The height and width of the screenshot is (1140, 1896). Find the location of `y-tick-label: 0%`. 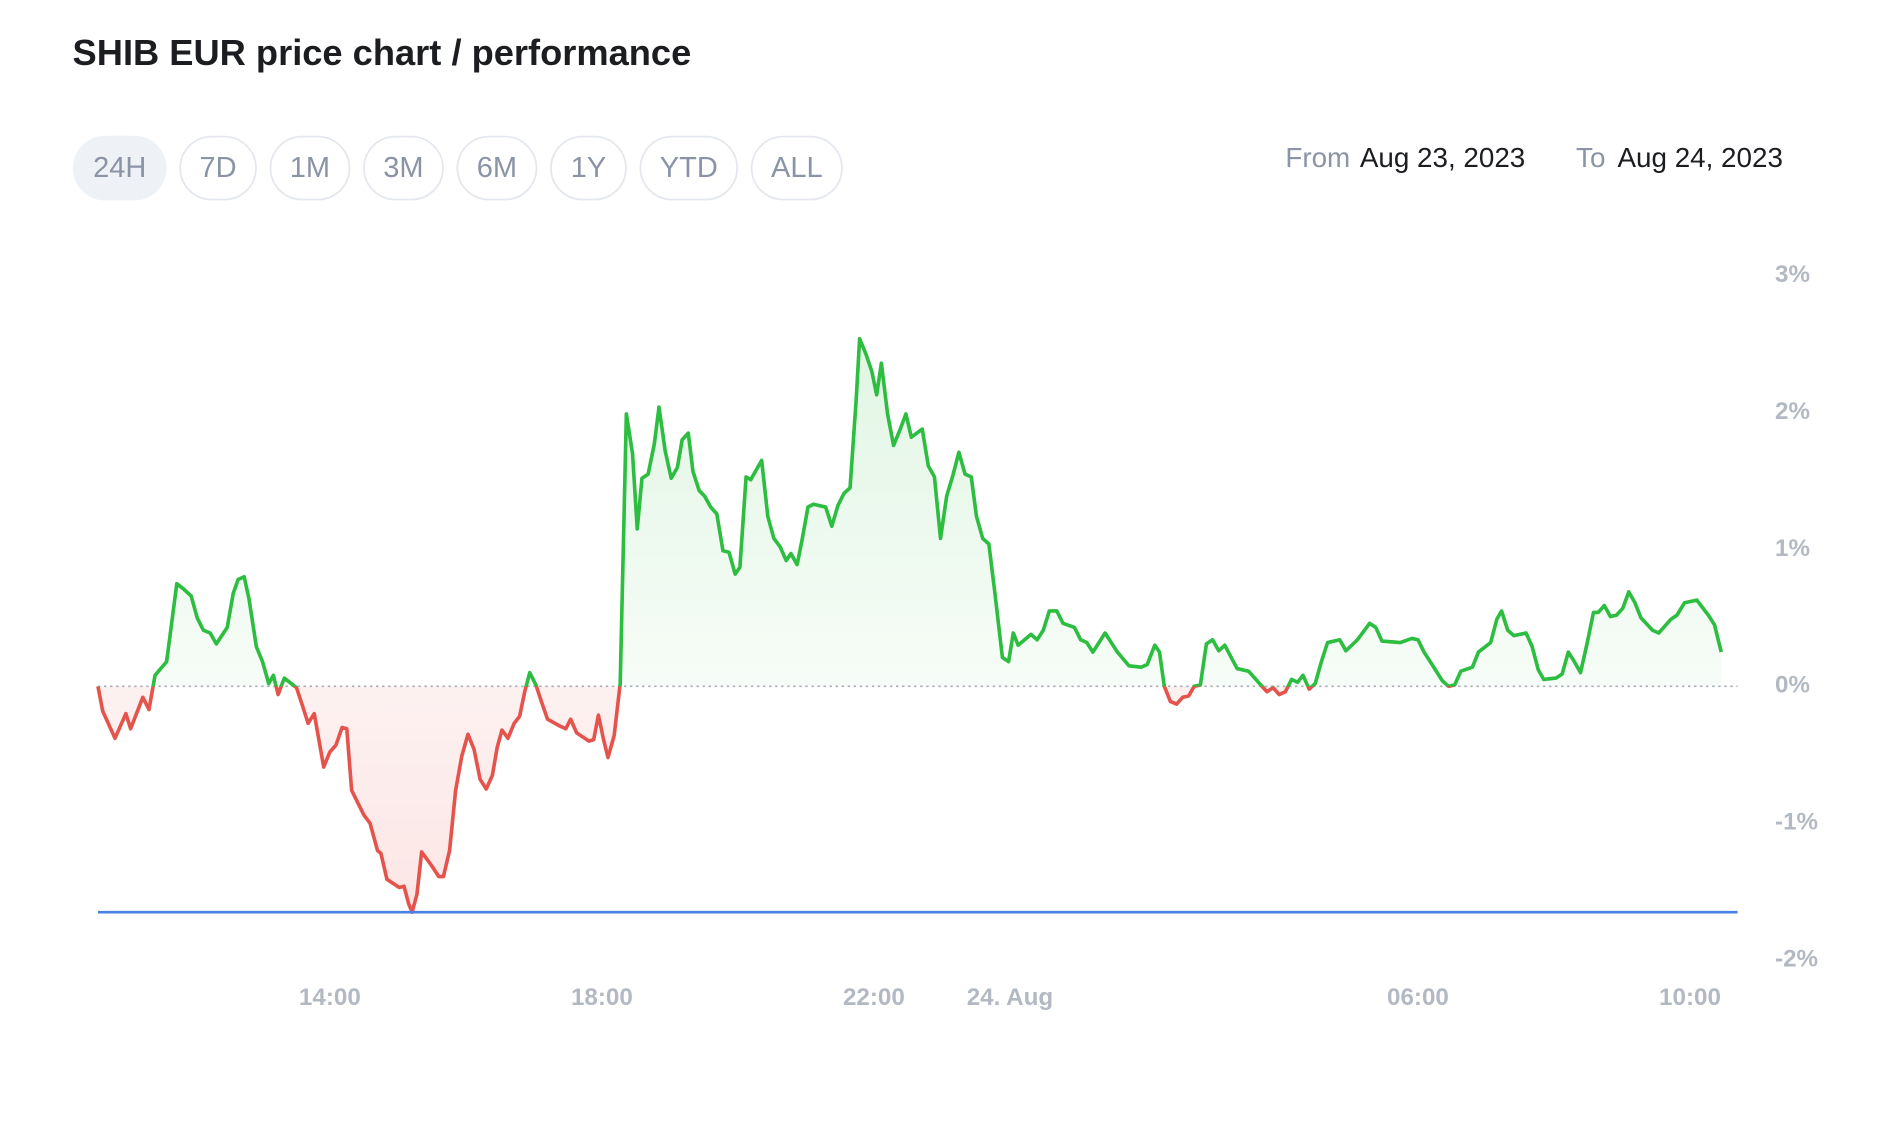

y-tick-label: 0% is located at coordinates (1792, 685).